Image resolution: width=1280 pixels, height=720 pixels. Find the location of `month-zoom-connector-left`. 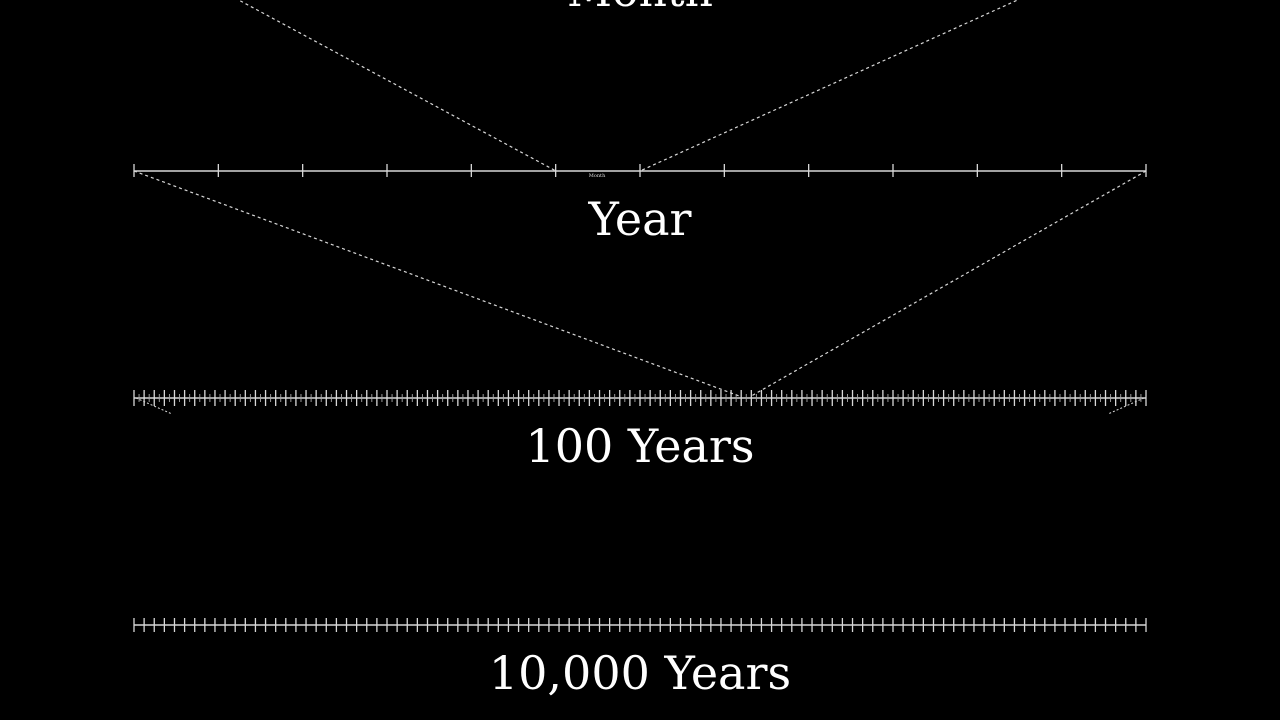

month-zoom-connector-left is located at coordinates (397, 86).